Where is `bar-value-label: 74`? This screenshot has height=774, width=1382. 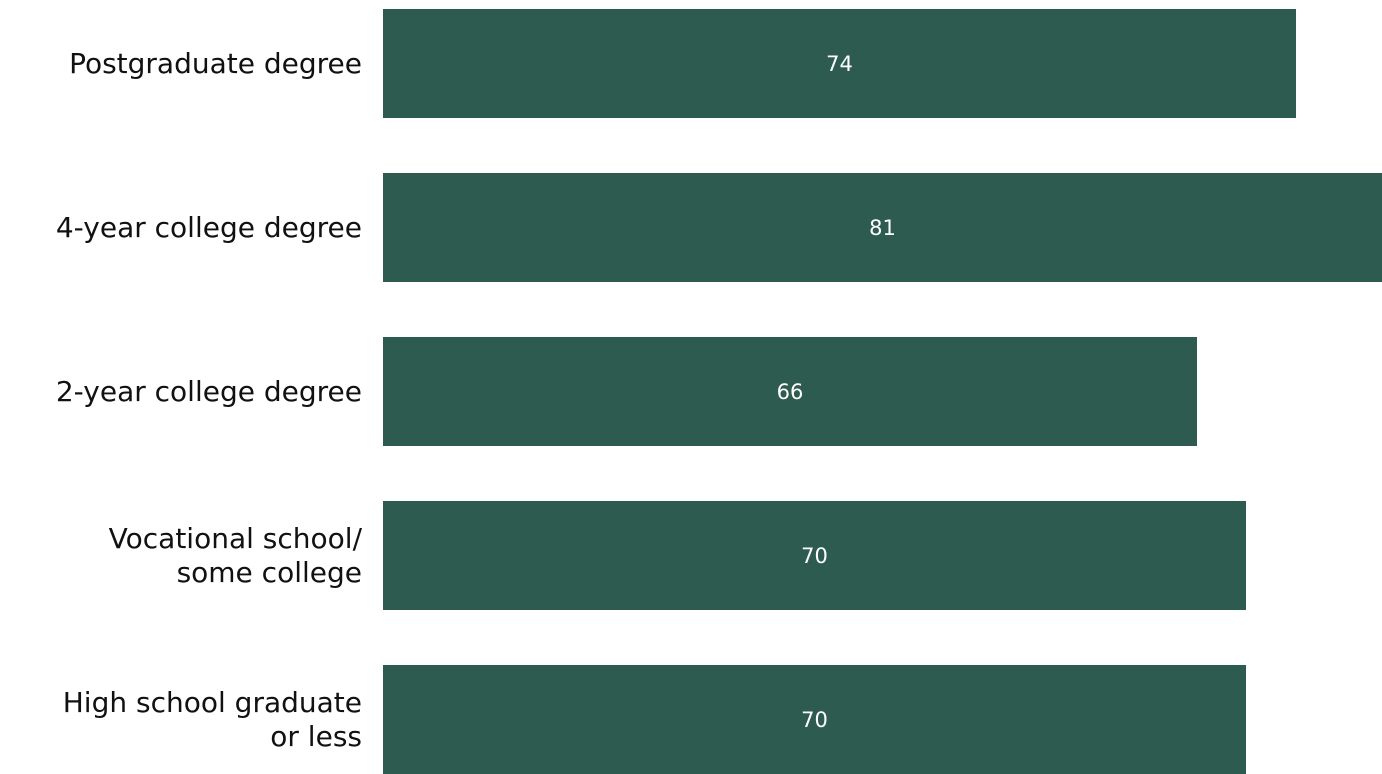 bar-value-label: 74 is located at coordinates (839, 63).